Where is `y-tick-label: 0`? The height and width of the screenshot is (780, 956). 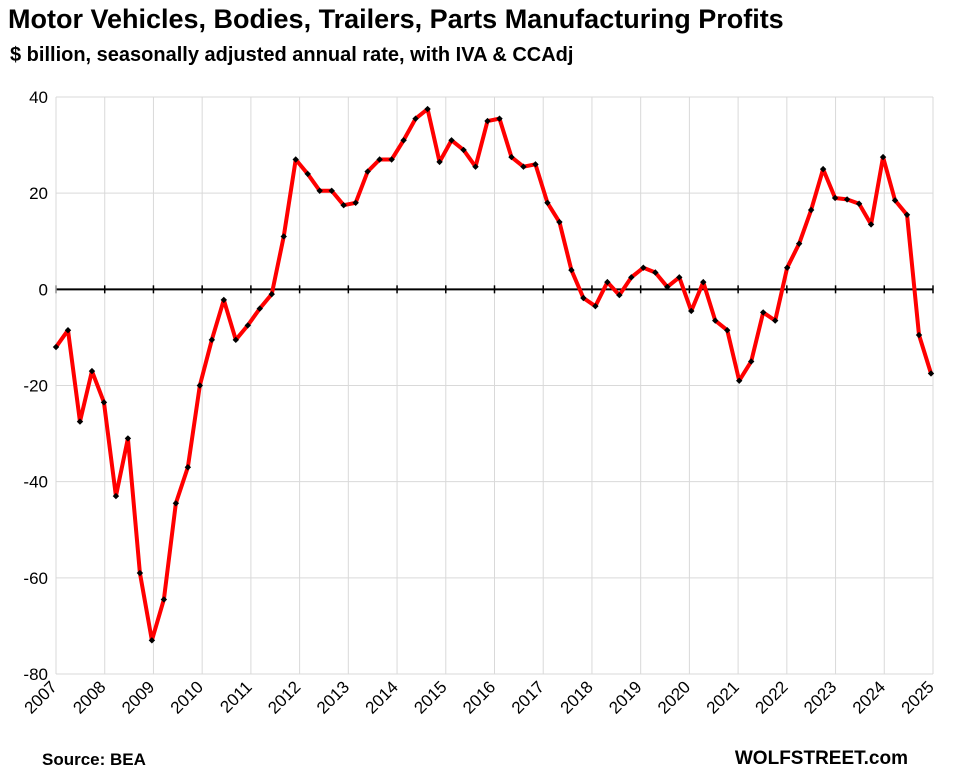
y-tick-label: 0 is located at coordinates (43, 289).